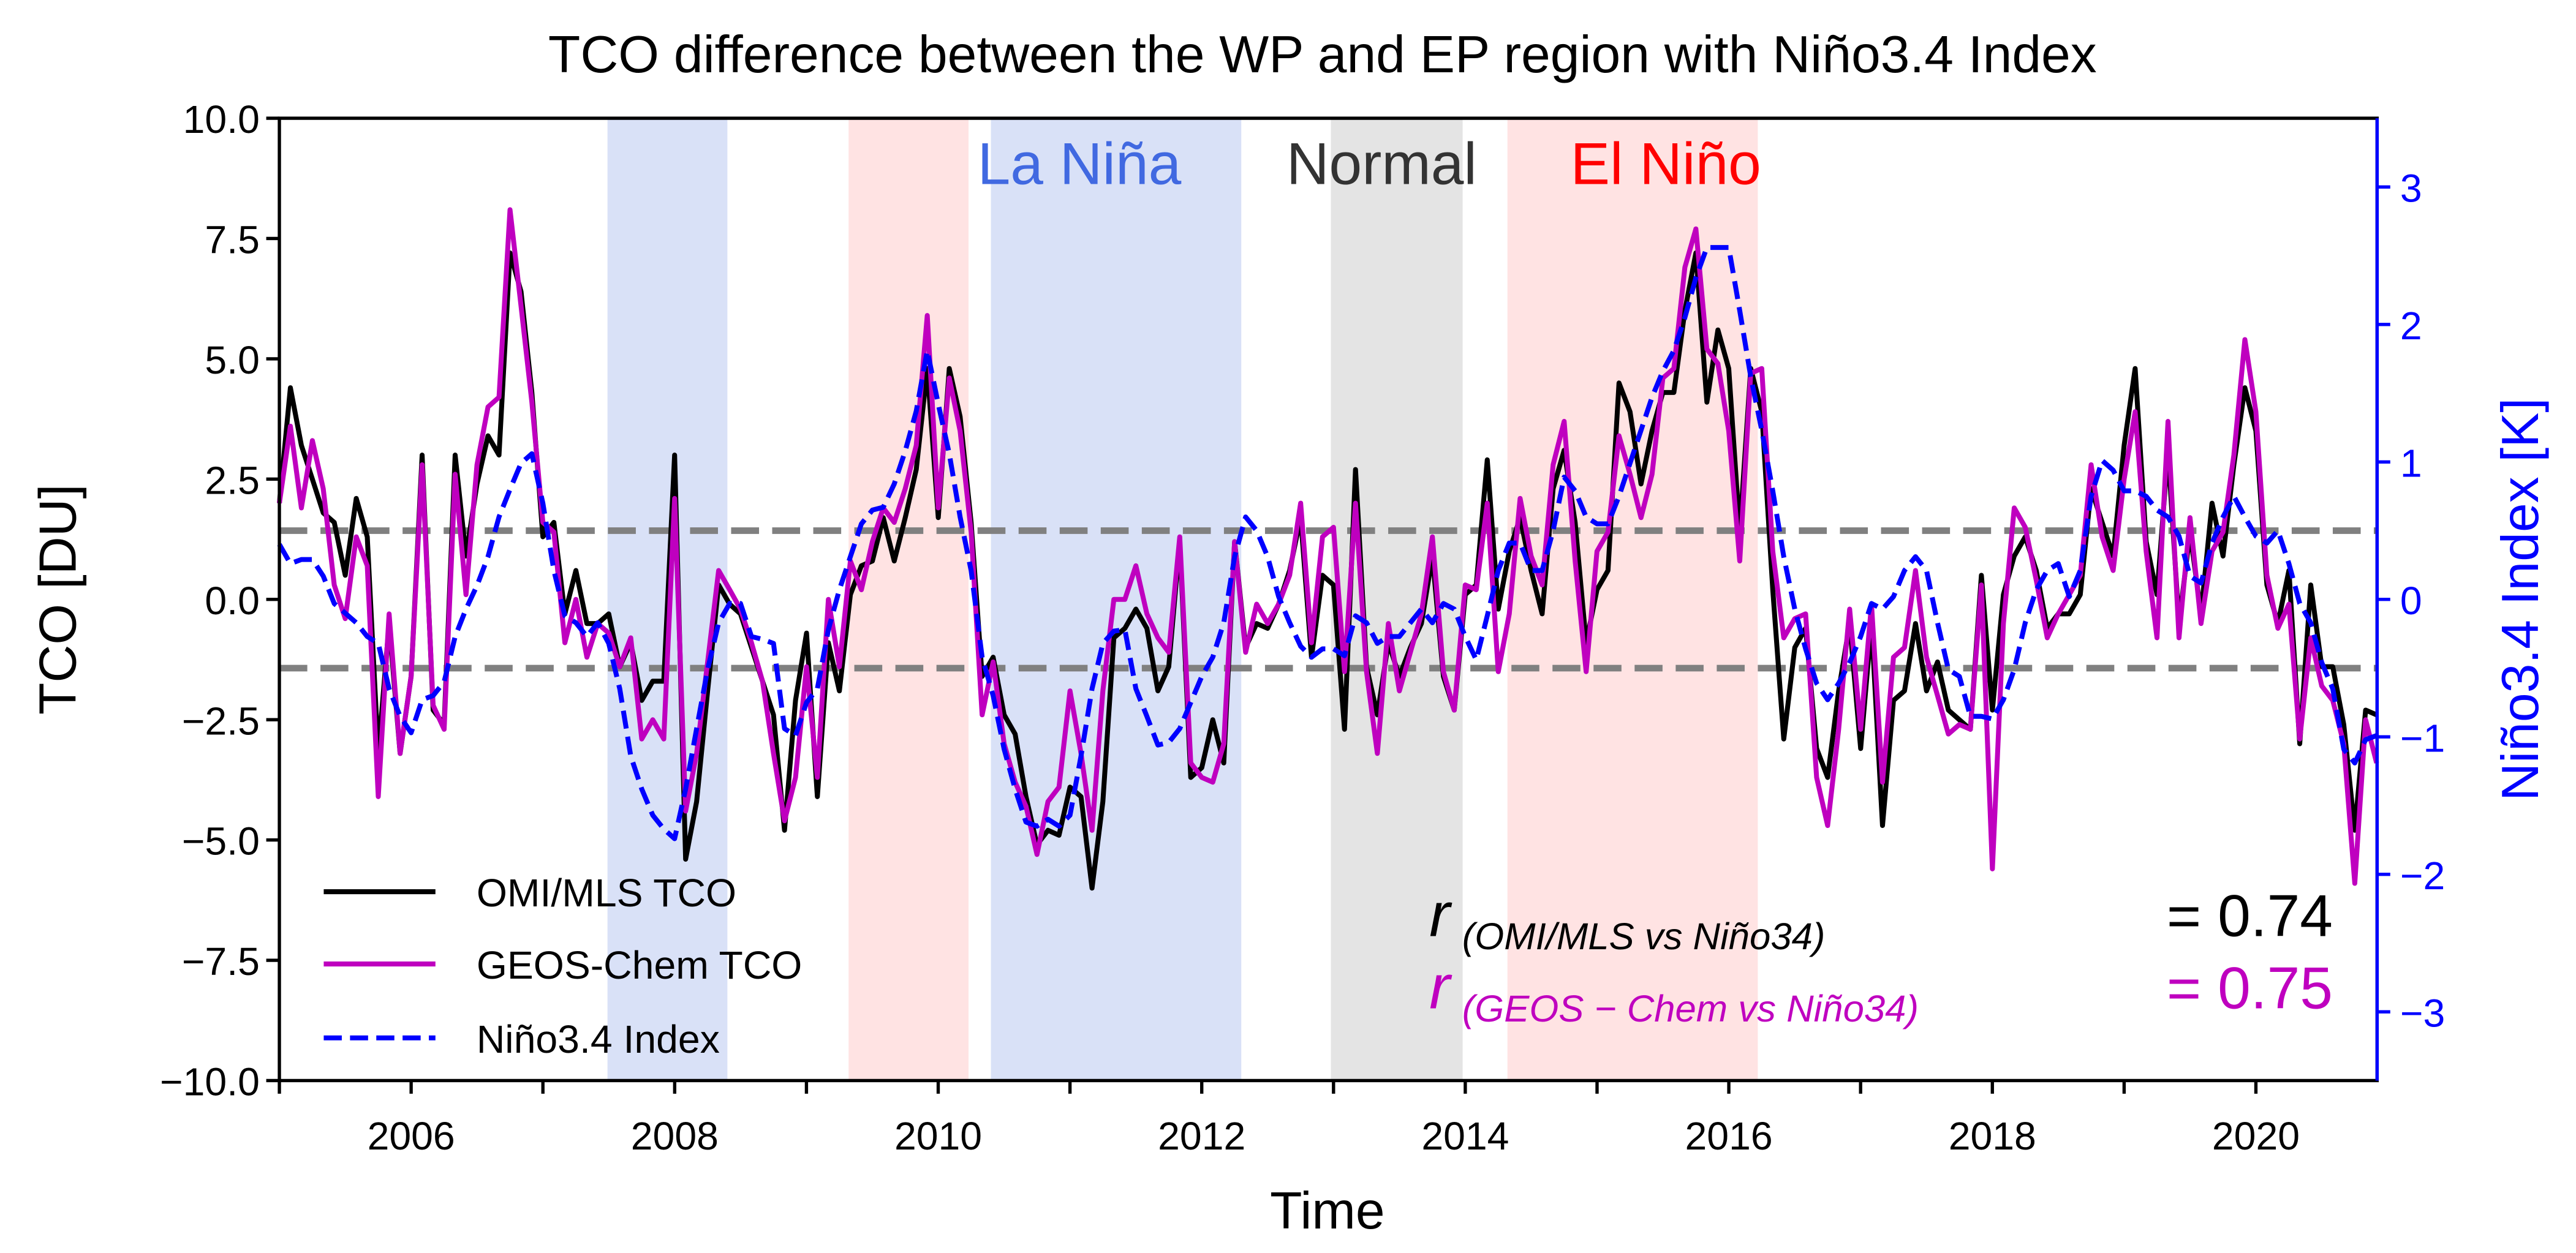  Describe the element at coordinates (1666, 164) in the screenshot. I see `phase-label-el-nino: El Niño` at that location.